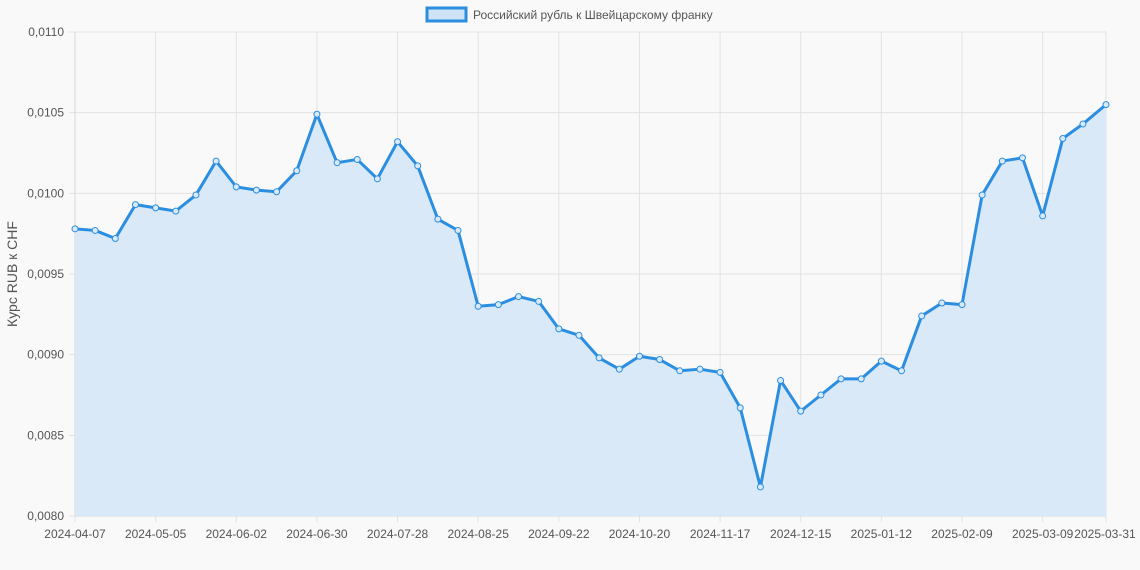 The image size is (1140, 570). I want to click on y-tick-label: 0,0095, so click(45, 274).